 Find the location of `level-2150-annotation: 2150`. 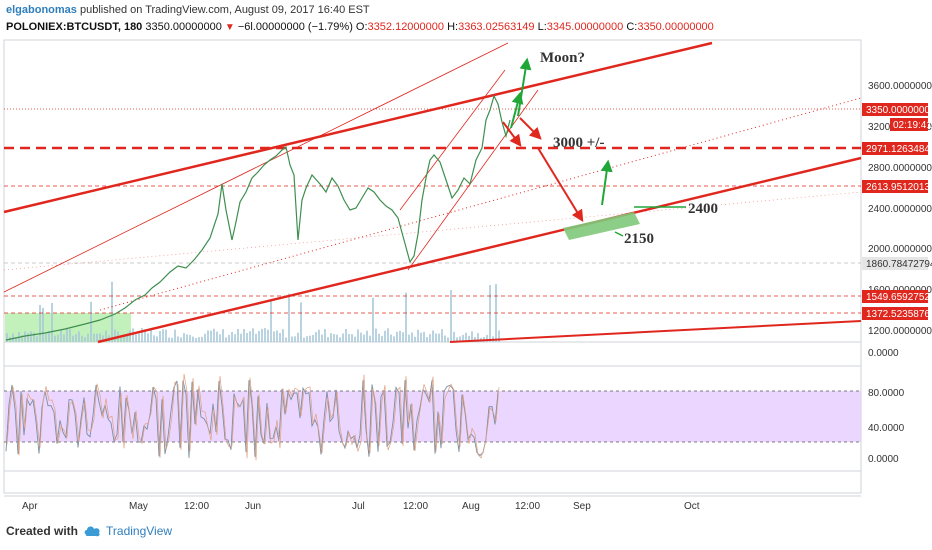

level-2150-annotation: 2150 is located at coordinates (639, 239).